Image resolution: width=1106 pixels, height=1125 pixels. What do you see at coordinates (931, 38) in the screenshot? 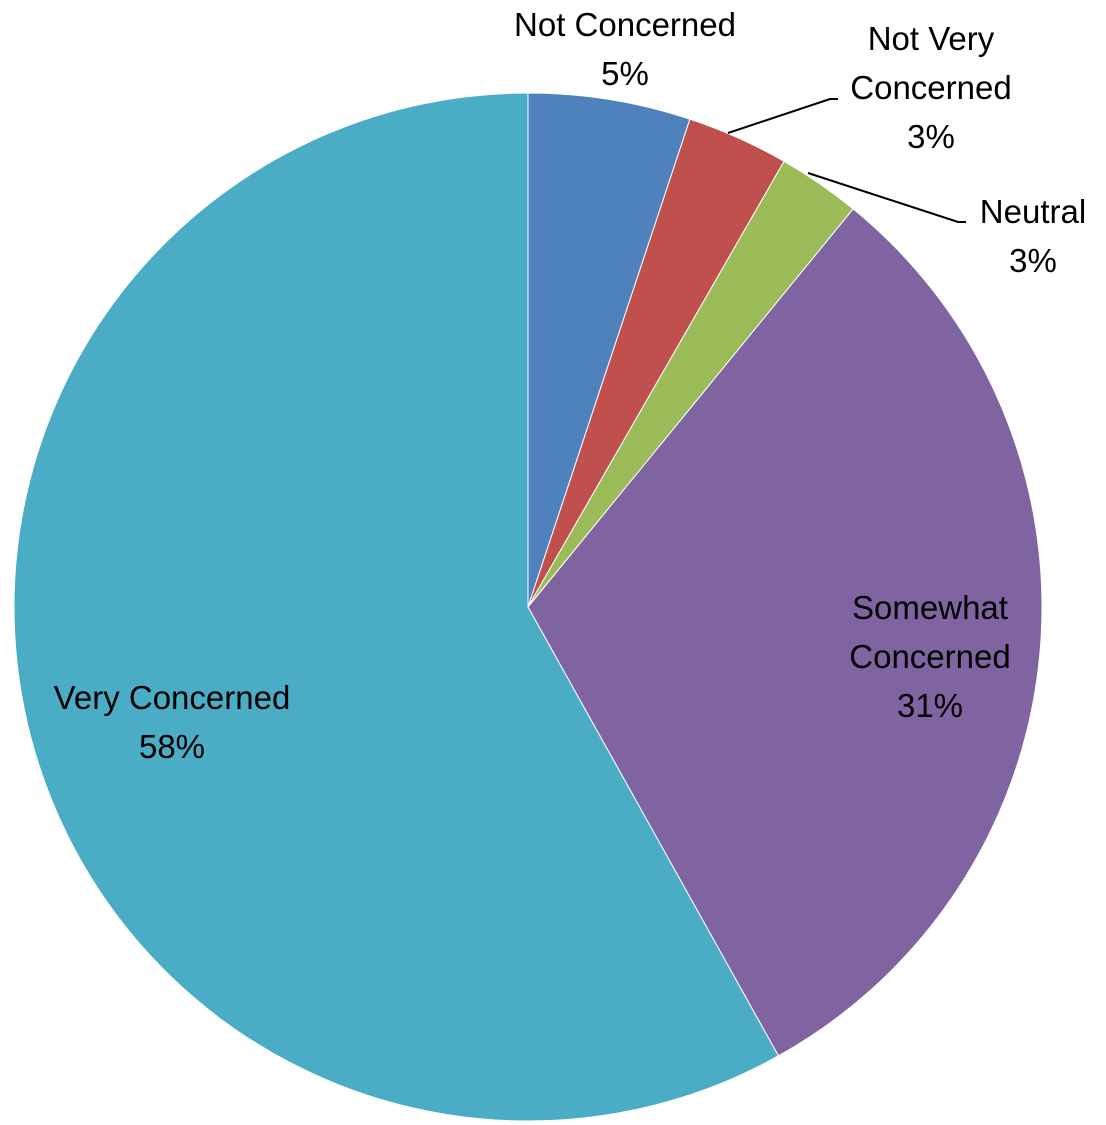
I see `slice-category-label-1-0: Not Very` at bounding box center [931, 38].